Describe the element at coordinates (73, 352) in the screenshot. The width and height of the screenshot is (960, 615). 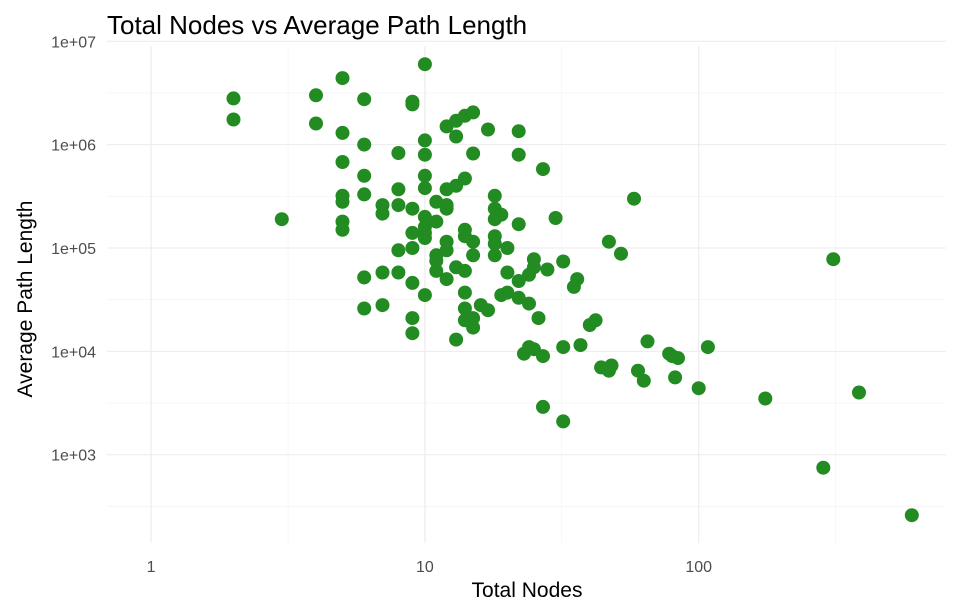
I see `y-tick-label: 1e+04` at that location.